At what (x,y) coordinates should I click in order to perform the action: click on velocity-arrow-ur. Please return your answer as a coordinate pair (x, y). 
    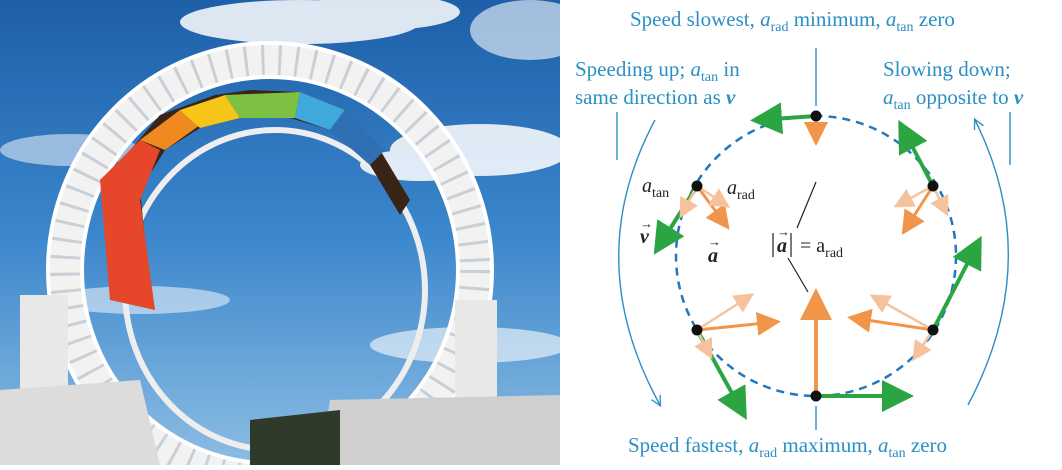
    Looking at the image, I should click on (916, 153).